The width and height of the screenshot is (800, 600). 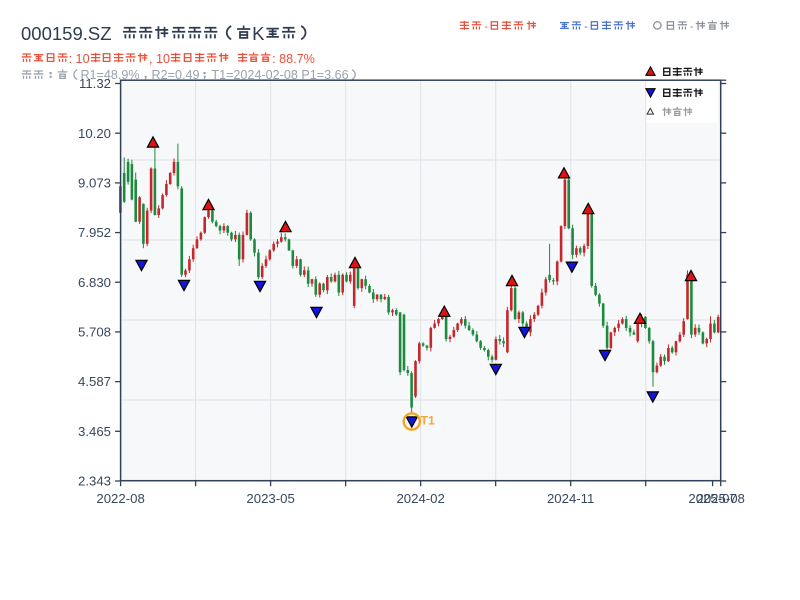 What do you see at coordinates (428, 421) in the screenshot?
I see `svg-text: T1` at bounding box center [428, 421].